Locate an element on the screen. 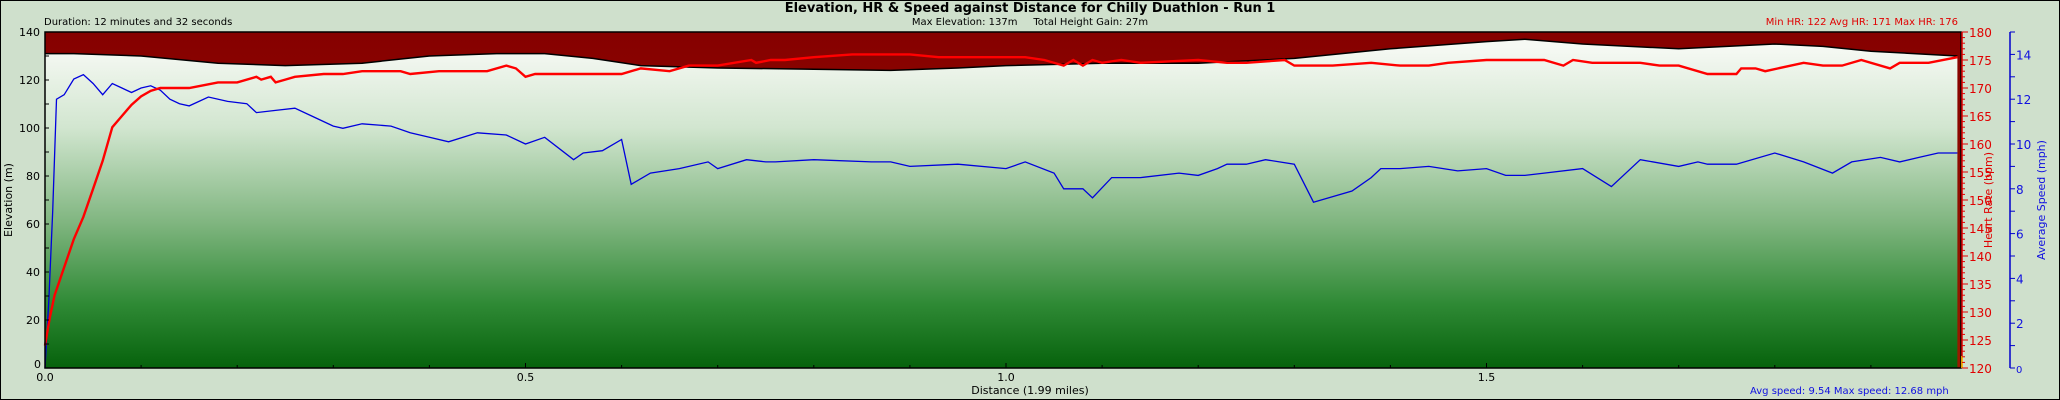  elevation-axis: 0 20 40 60 80 100 120 140 is located at coordinates (34, 198).